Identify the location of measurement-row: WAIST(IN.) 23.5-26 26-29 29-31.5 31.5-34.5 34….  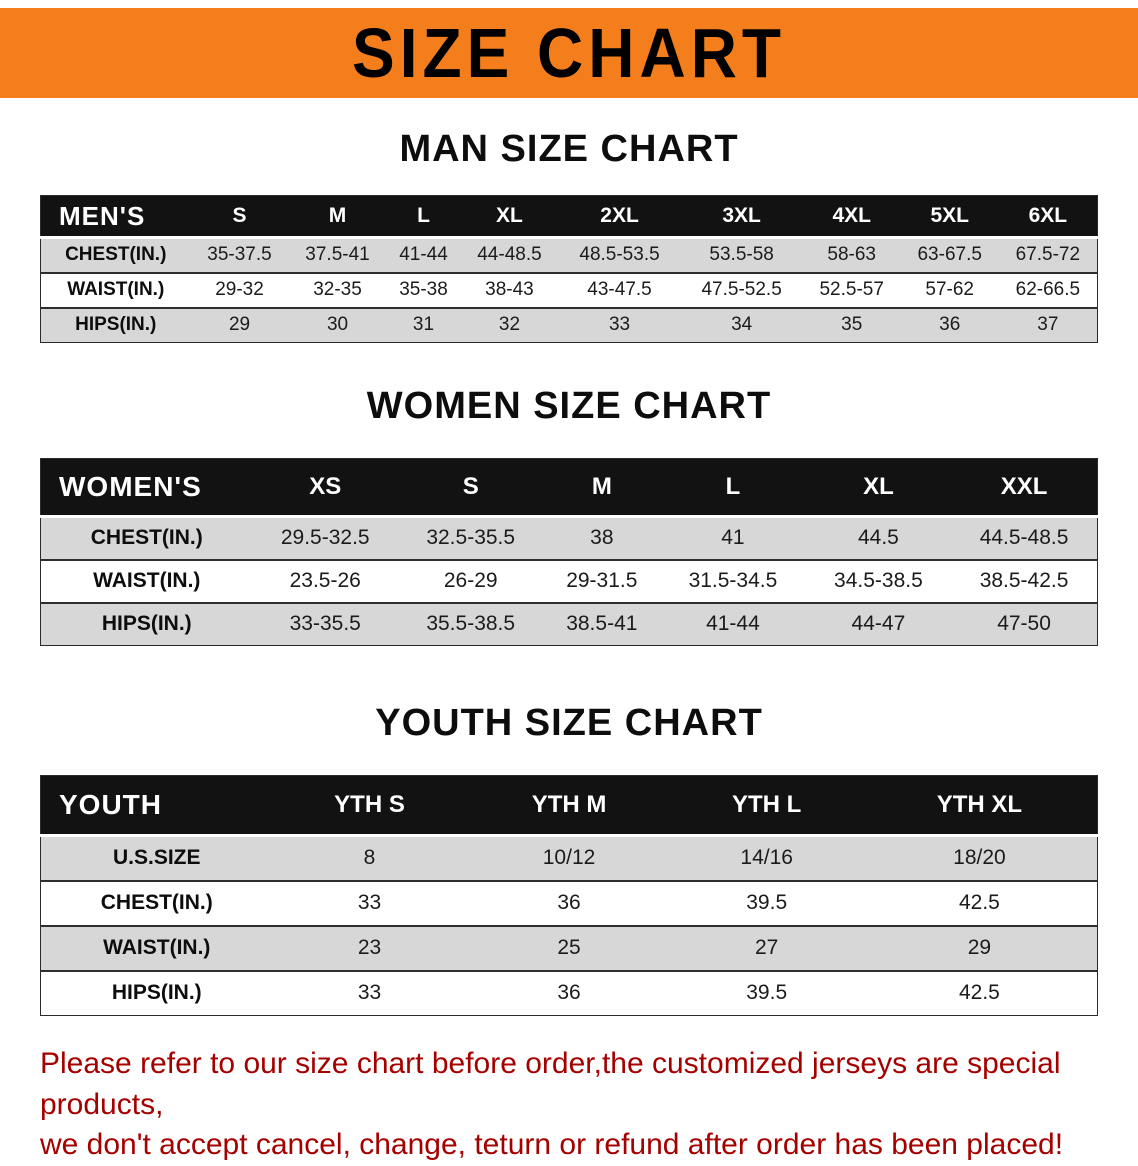
(569, 581).